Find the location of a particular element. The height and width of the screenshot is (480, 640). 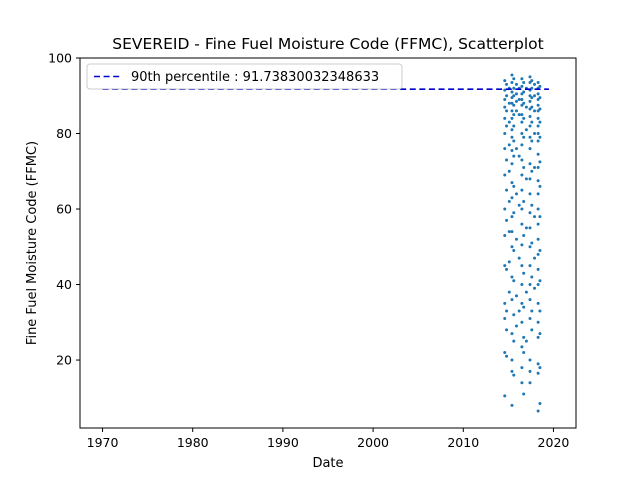

x-axis-ticks: 1970 1980 1990 2000 2010 2020 is located at coordinates (328, 439).